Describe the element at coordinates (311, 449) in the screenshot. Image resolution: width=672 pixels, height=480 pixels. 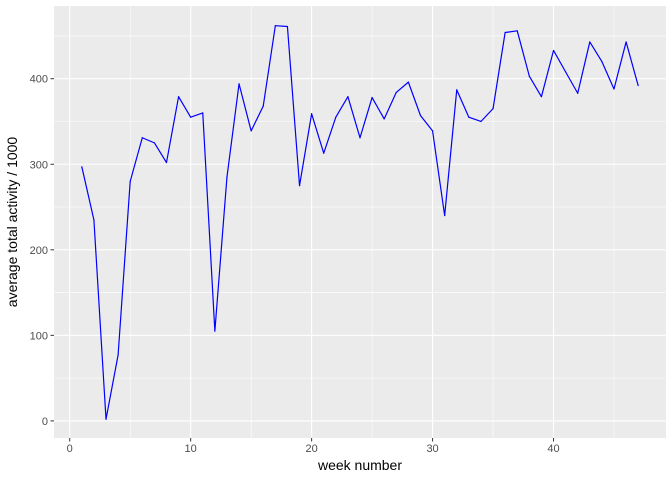
I see `x-tick-label: 20` at that location.